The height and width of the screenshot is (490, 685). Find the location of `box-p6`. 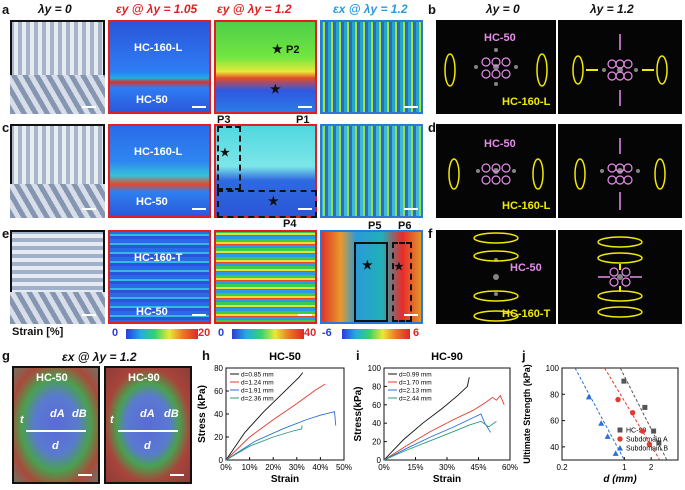

box-p6 is located at coordinates (402, 282).